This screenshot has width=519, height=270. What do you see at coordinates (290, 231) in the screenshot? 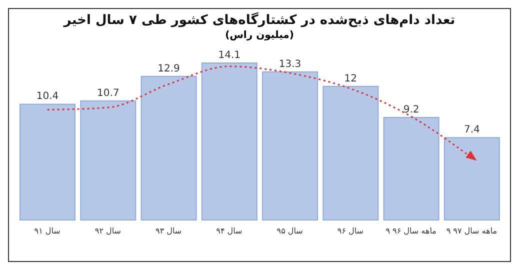
I see `x-tick-label: سال ۹۵` at bounding box center [290, 231].